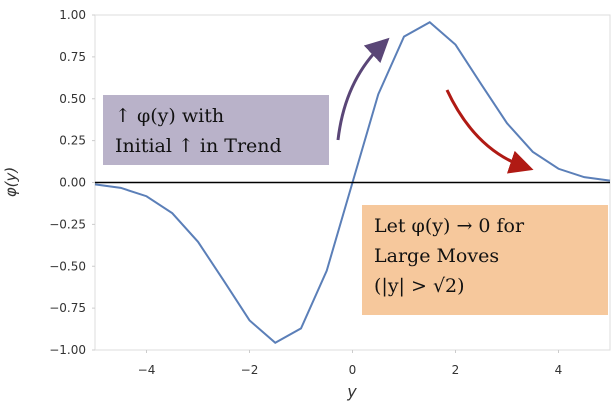  I want to click on x-tick-label: 0, so click(353, 370).